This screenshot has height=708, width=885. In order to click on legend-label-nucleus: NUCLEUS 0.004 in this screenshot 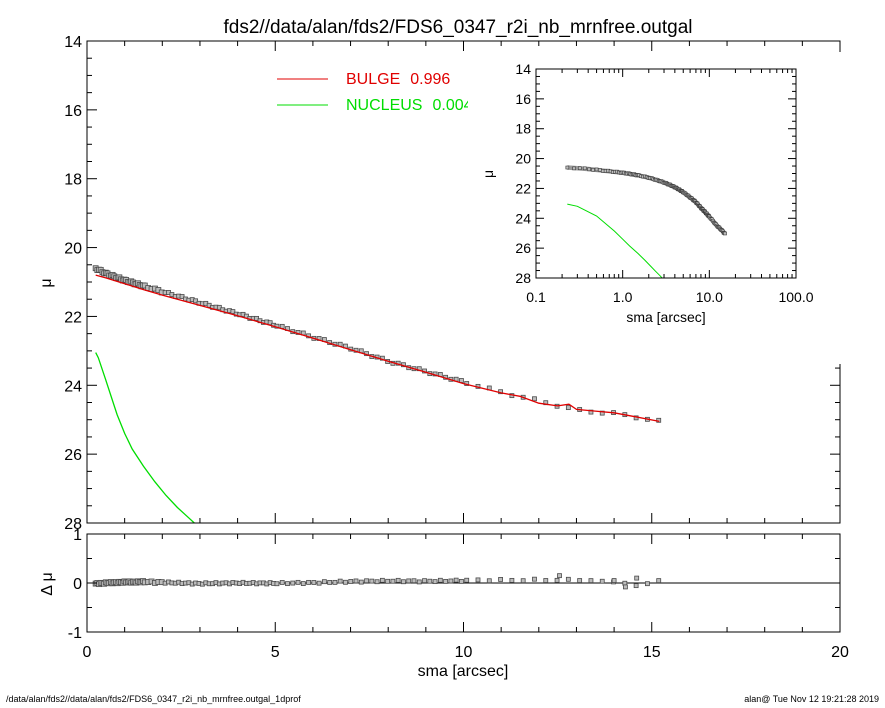, I will do `click(409, 105)`.